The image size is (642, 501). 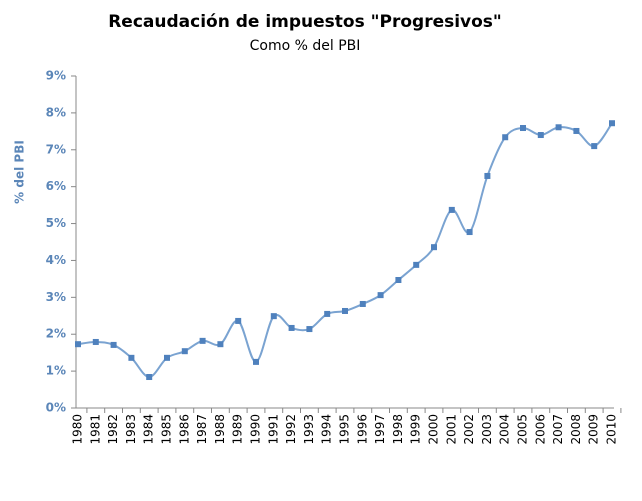 What do you see at coordinates (202, 429) in the screenshot?
I see `x-tick-label: 1987` at bounding box center [202, 429].